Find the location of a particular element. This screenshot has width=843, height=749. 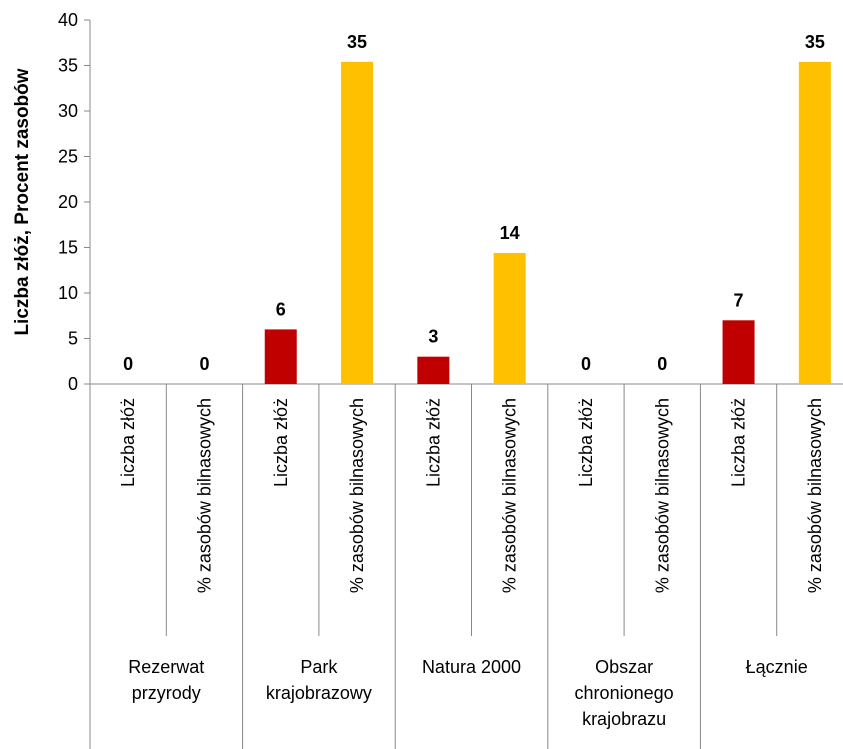

y-tick-label: 15 is located at coordinates (68, 248).